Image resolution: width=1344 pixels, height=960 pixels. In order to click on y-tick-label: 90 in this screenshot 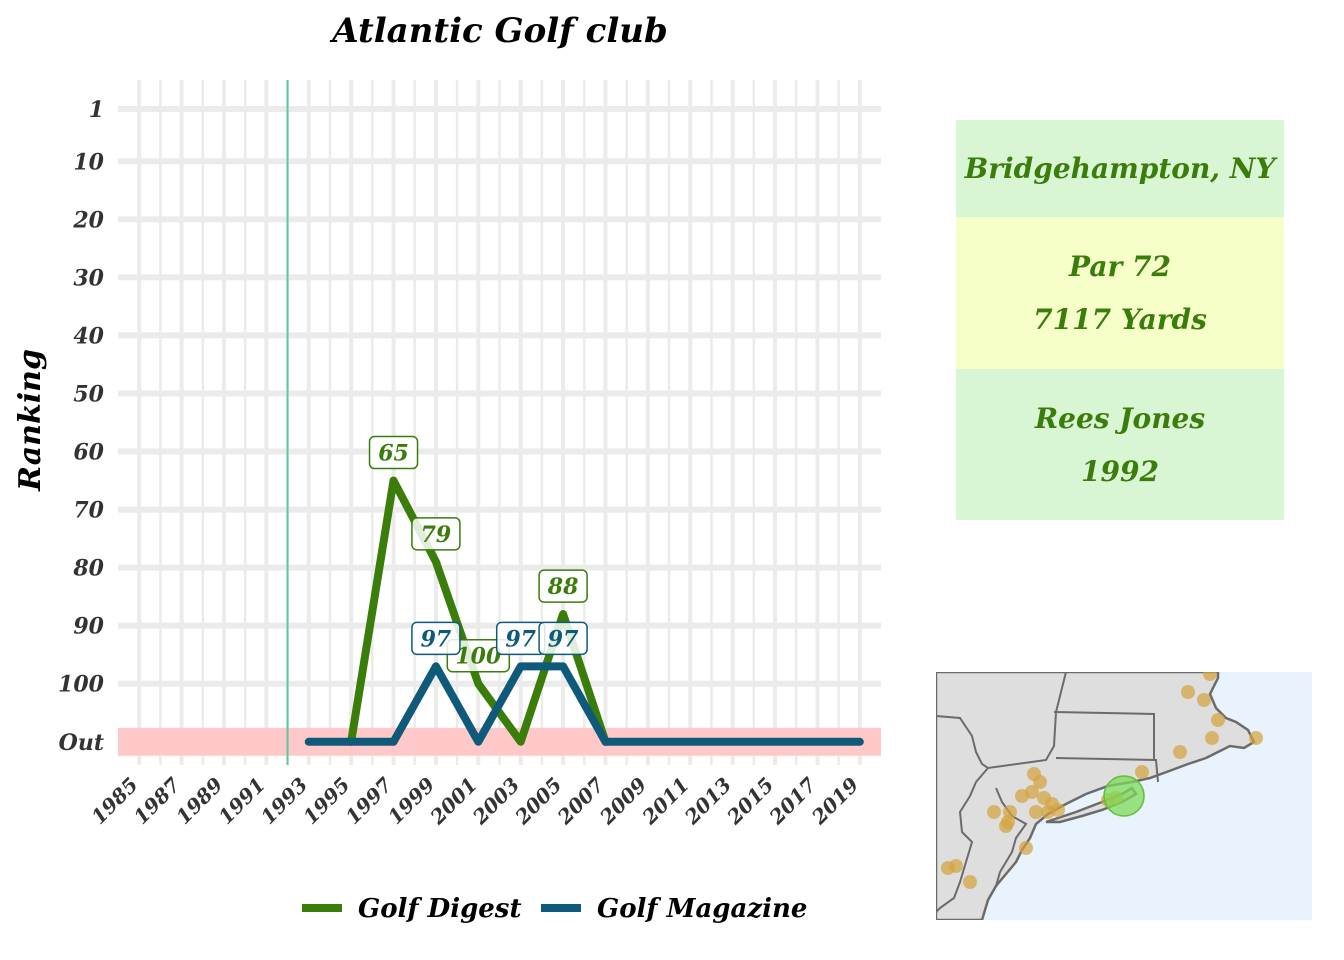, I will do `click(88, 627)`.